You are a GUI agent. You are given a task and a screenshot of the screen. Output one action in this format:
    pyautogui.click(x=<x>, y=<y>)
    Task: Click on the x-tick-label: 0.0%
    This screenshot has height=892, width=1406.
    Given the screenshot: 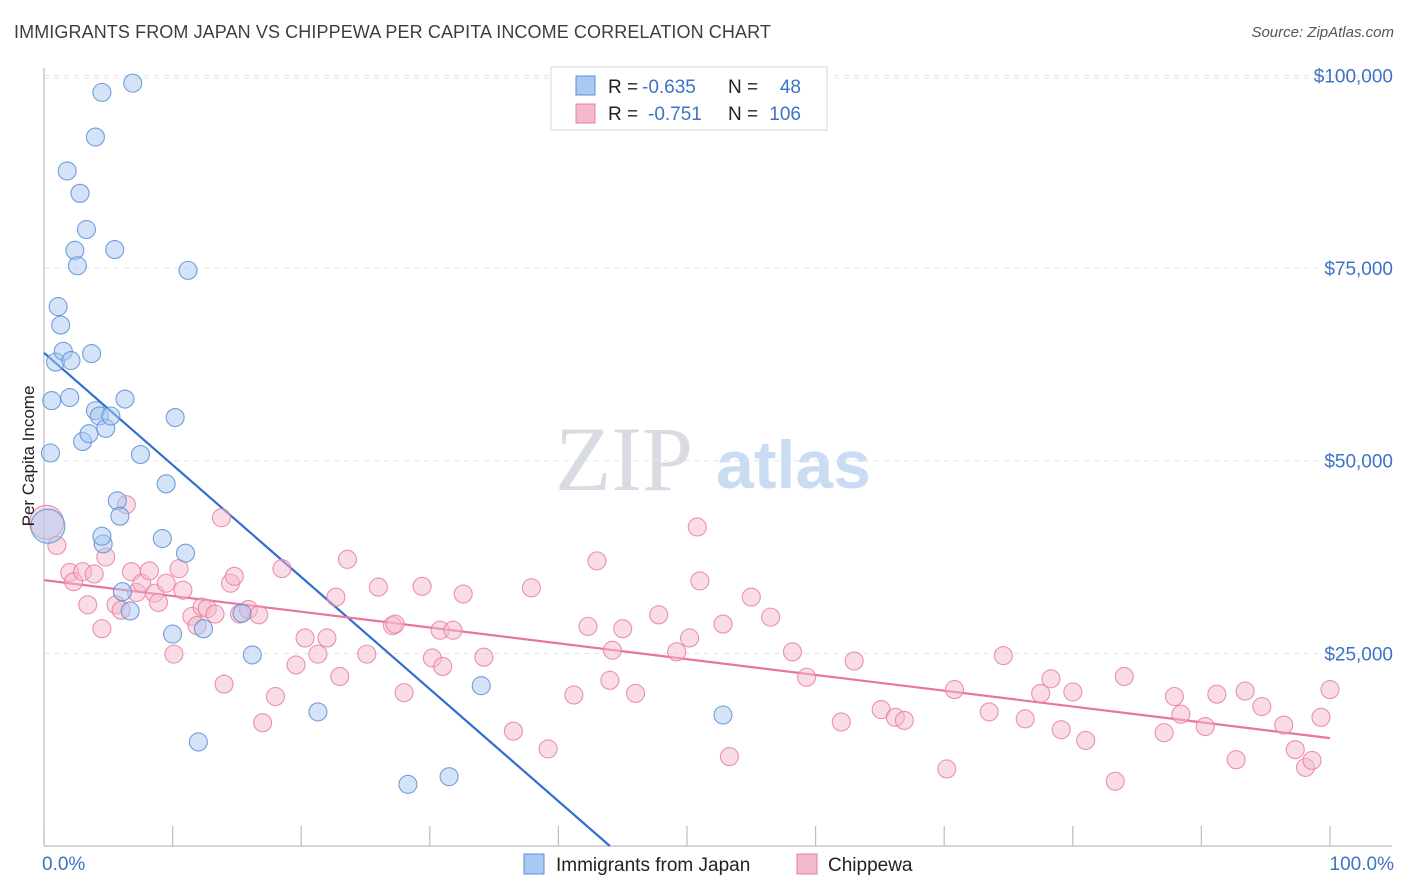 What is the action you would take?
    pyautogui.click(x=63, y=864)
    